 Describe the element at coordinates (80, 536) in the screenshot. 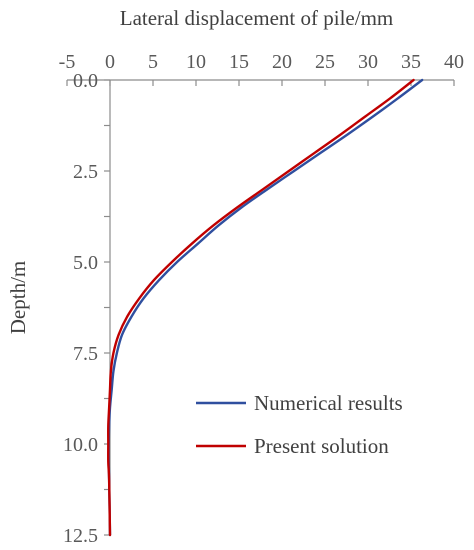

I see `y-tick-label: 12.5` at that location.